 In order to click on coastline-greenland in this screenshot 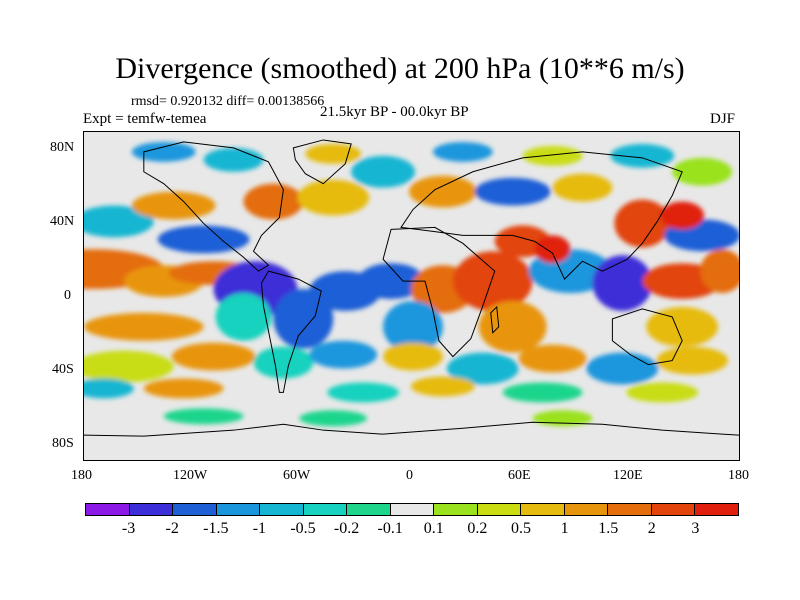, I will do `click(322, 162)`.